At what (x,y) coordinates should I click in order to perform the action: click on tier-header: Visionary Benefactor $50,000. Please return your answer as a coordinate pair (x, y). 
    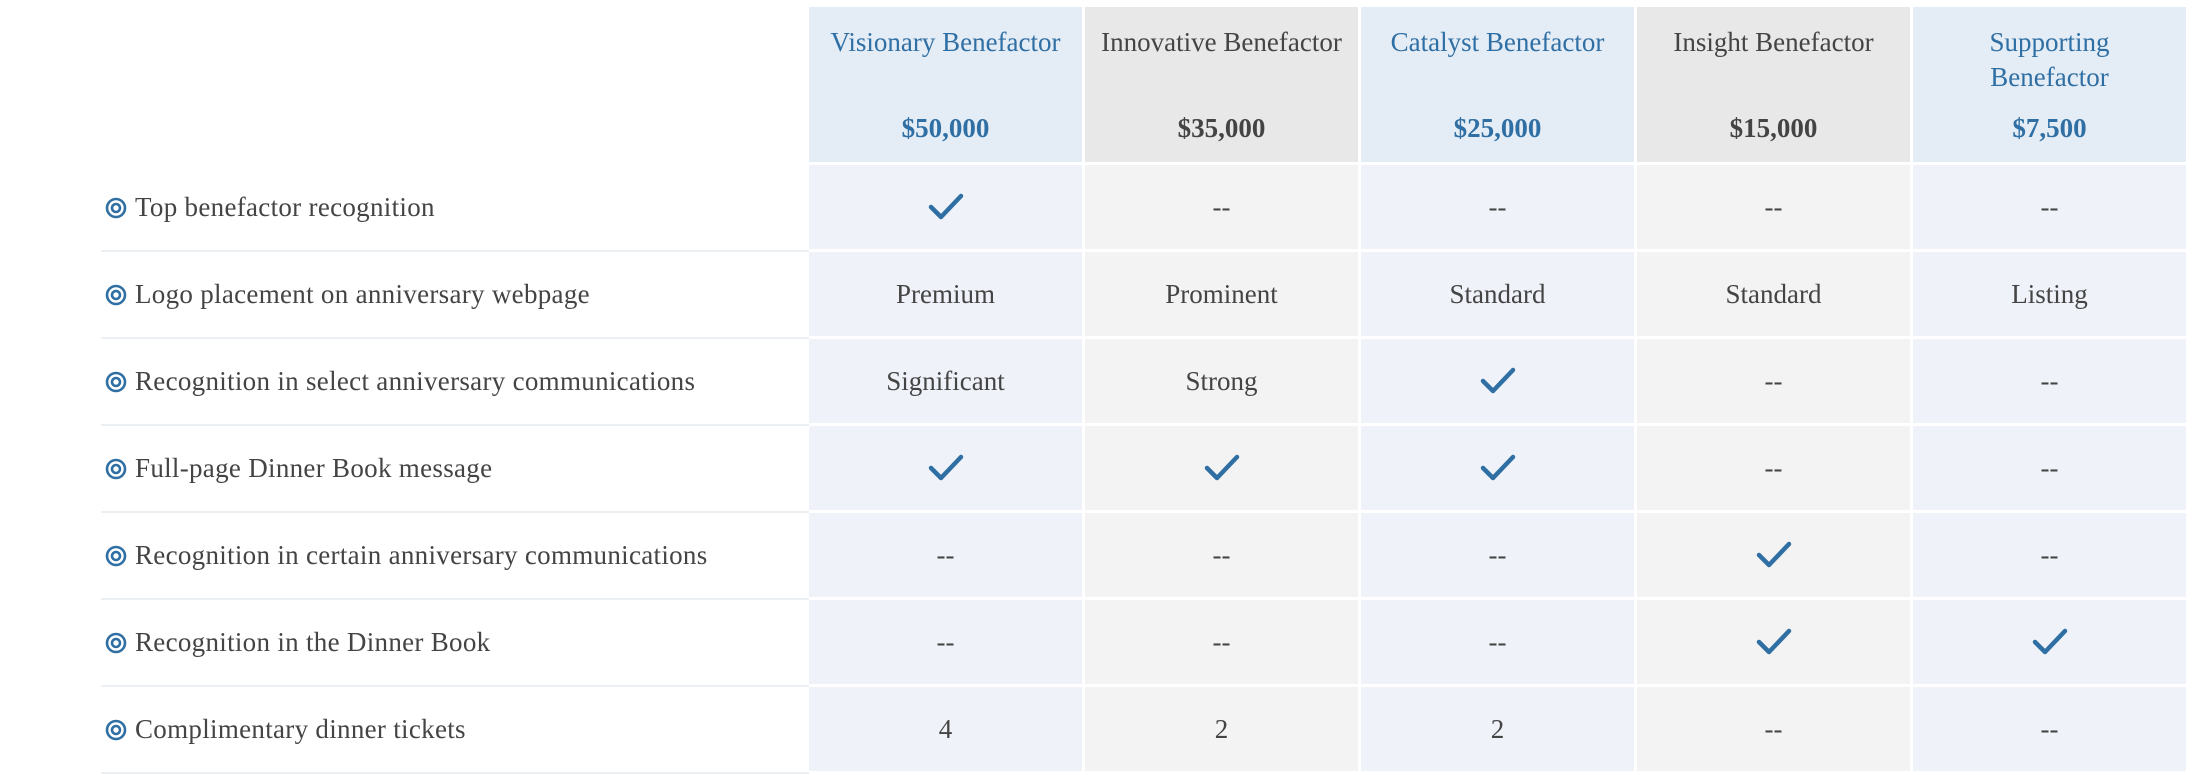
    Looking at the image, I should click on (945, 84).